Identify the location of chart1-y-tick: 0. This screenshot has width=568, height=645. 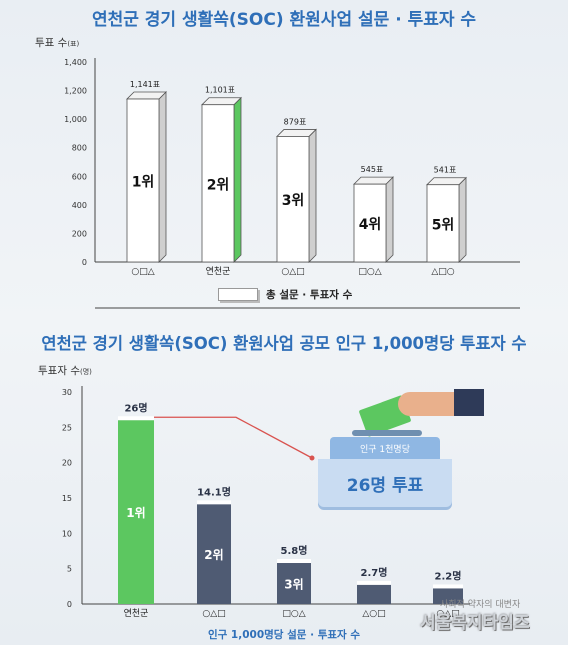
(84, 262).